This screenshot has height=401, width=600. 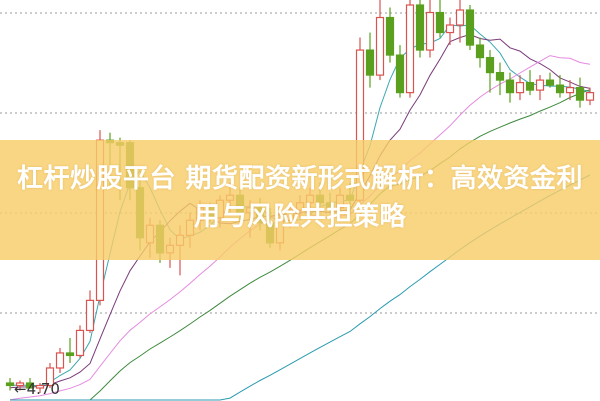 I want to click on price-value: 4.70, so click(x=43, y=389).